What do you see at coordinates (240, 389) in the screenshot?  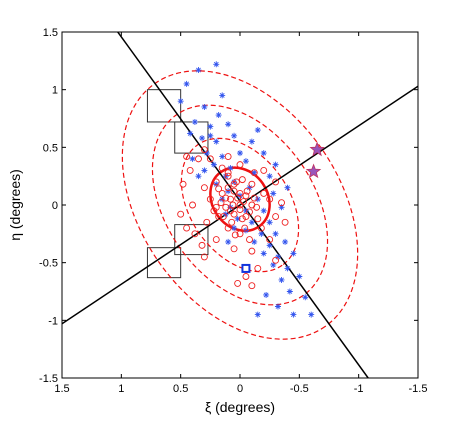 I see `x-tick-label: 0` at bounding box center [240, 389].